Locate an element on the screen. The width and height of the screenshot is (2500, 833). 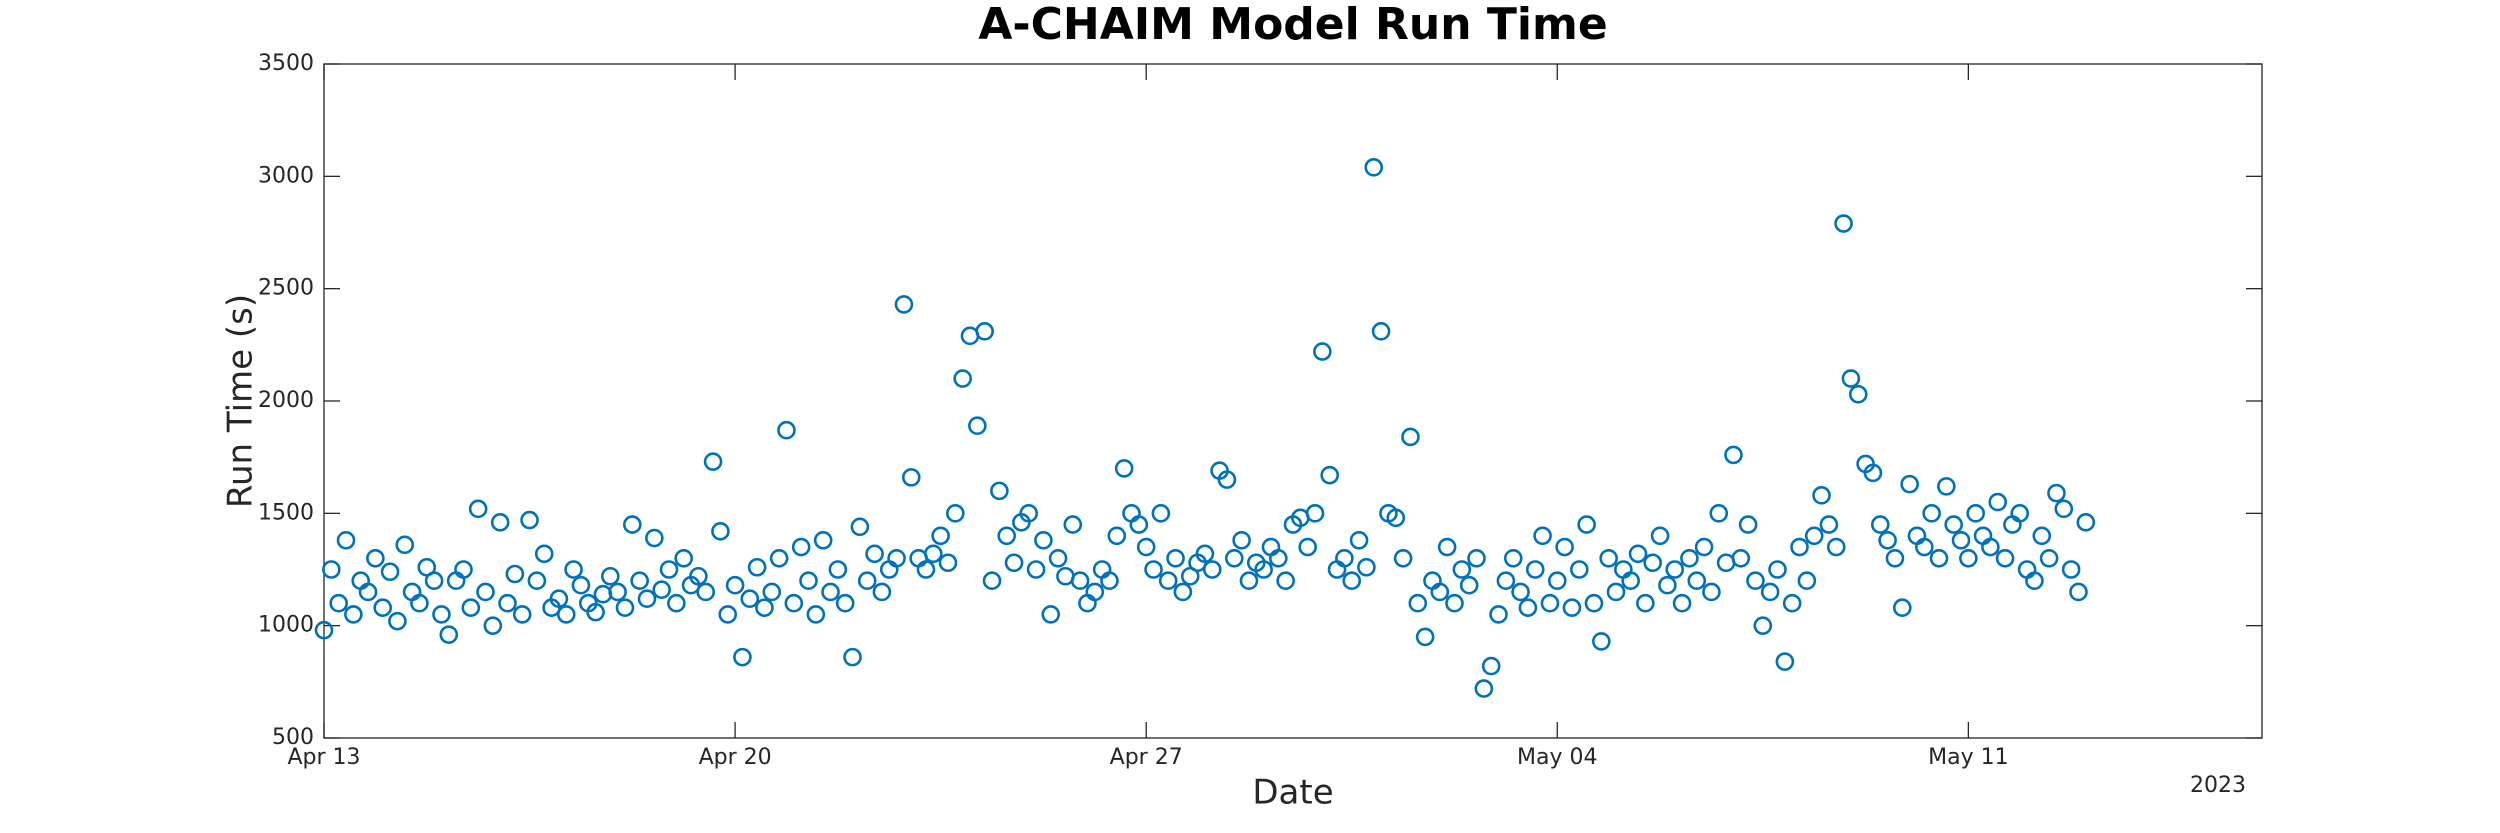
y-tick-label: 2500 is located at coordinates (286, 288).